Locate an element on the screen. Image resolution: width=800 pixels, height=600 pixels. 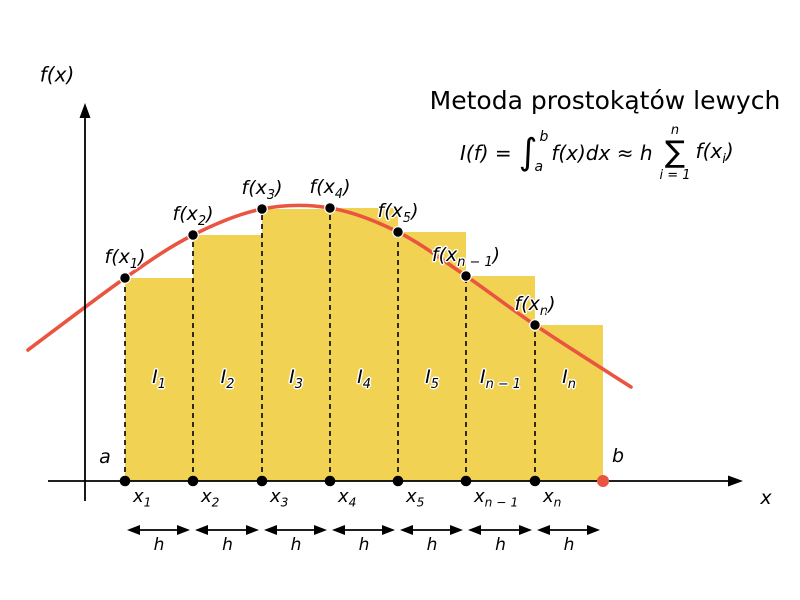
integral: ∫ b a is located at coordinates (534, 153).